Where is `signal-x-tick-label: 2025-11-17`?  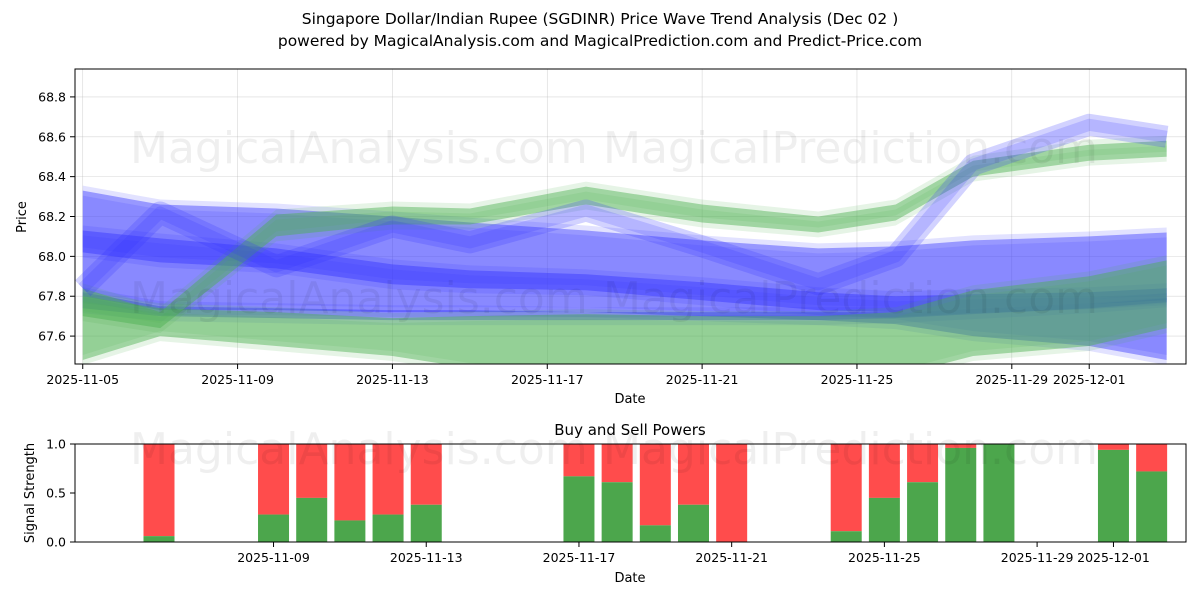
signal-x-tick-label: 2025-11-17 is located at coordinates (579, 557).